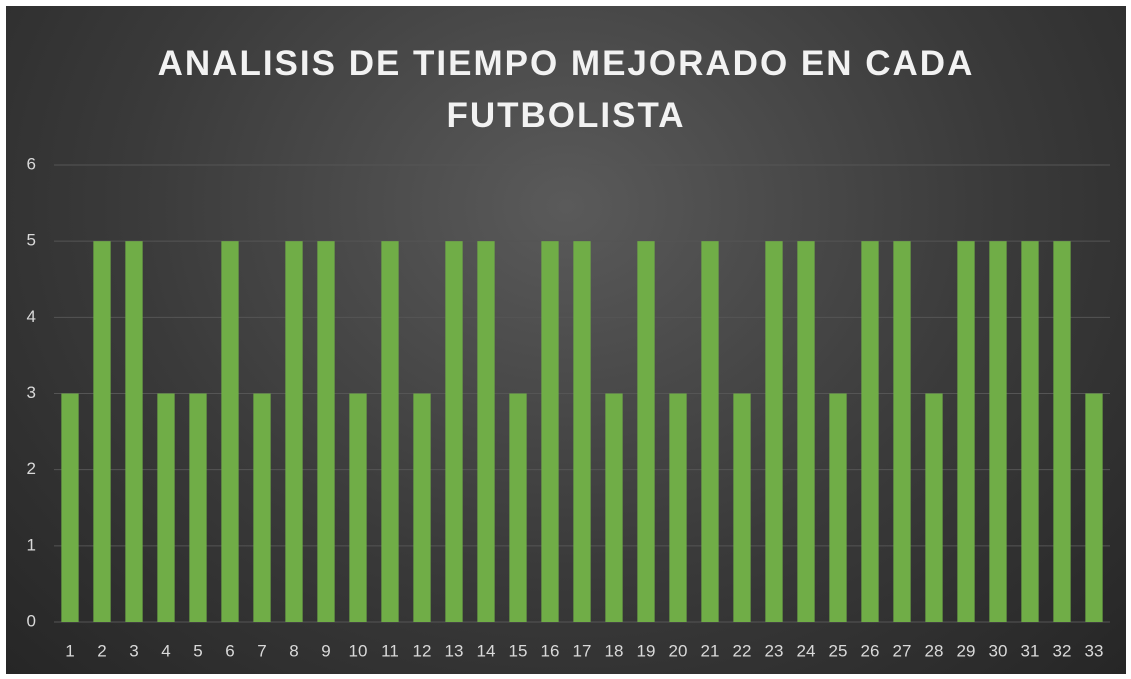 Image resolution: width=1131 pixels, height=679 pixels. I want to click on y-tick-label: 5, so click(31, 240).